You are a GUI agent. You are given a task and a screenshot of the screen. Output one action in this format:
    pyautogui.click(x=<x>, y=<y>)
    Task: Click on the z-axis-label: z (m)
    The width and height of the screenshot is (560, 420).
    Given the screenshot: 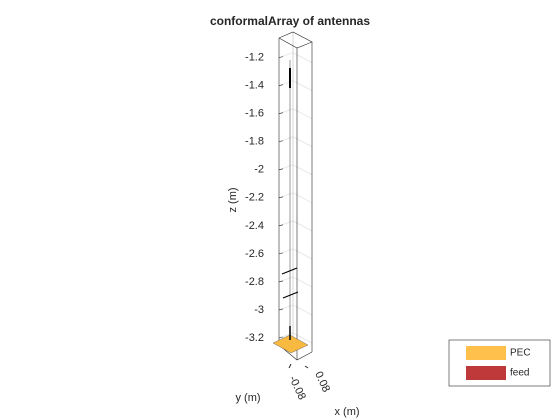 What is the action you would take?
    pyautogui.click(x=233, y=199)
    